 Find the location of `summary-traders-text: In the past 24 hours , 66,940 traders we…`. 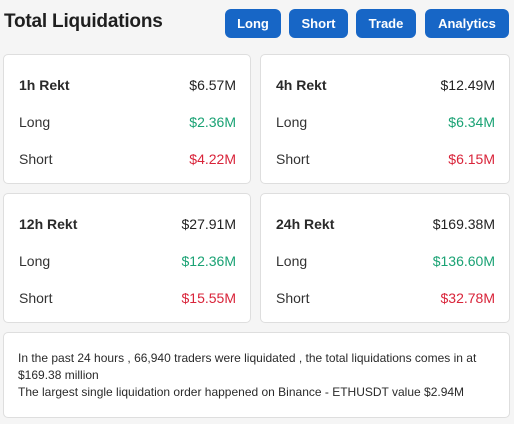

summary-traders-text: In the past 24 hours , 66,940 traders we… is located at coordinates (247, 366).